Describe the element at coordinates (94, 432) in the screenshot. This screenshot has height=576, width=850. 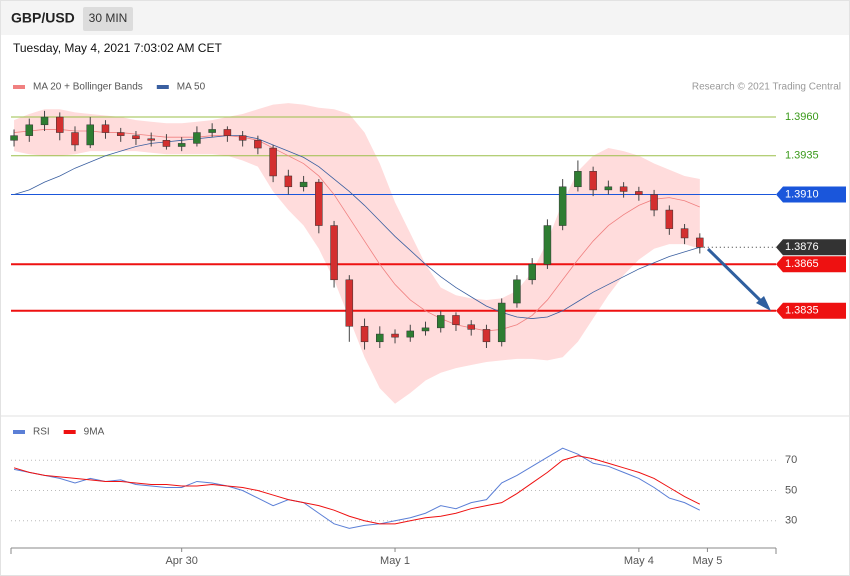
I see `legend-label: 9MA` at that location.